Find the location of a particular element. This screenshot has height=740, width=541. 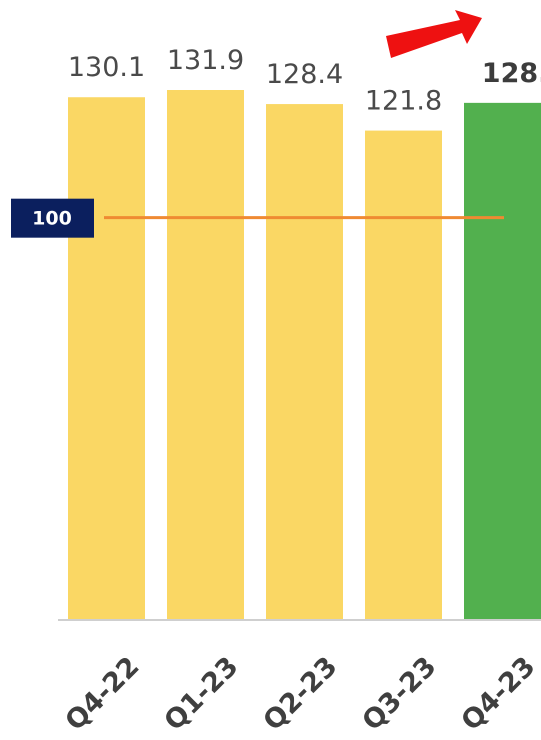

reference-value-label: 100 is located at coordinates (52, 219).